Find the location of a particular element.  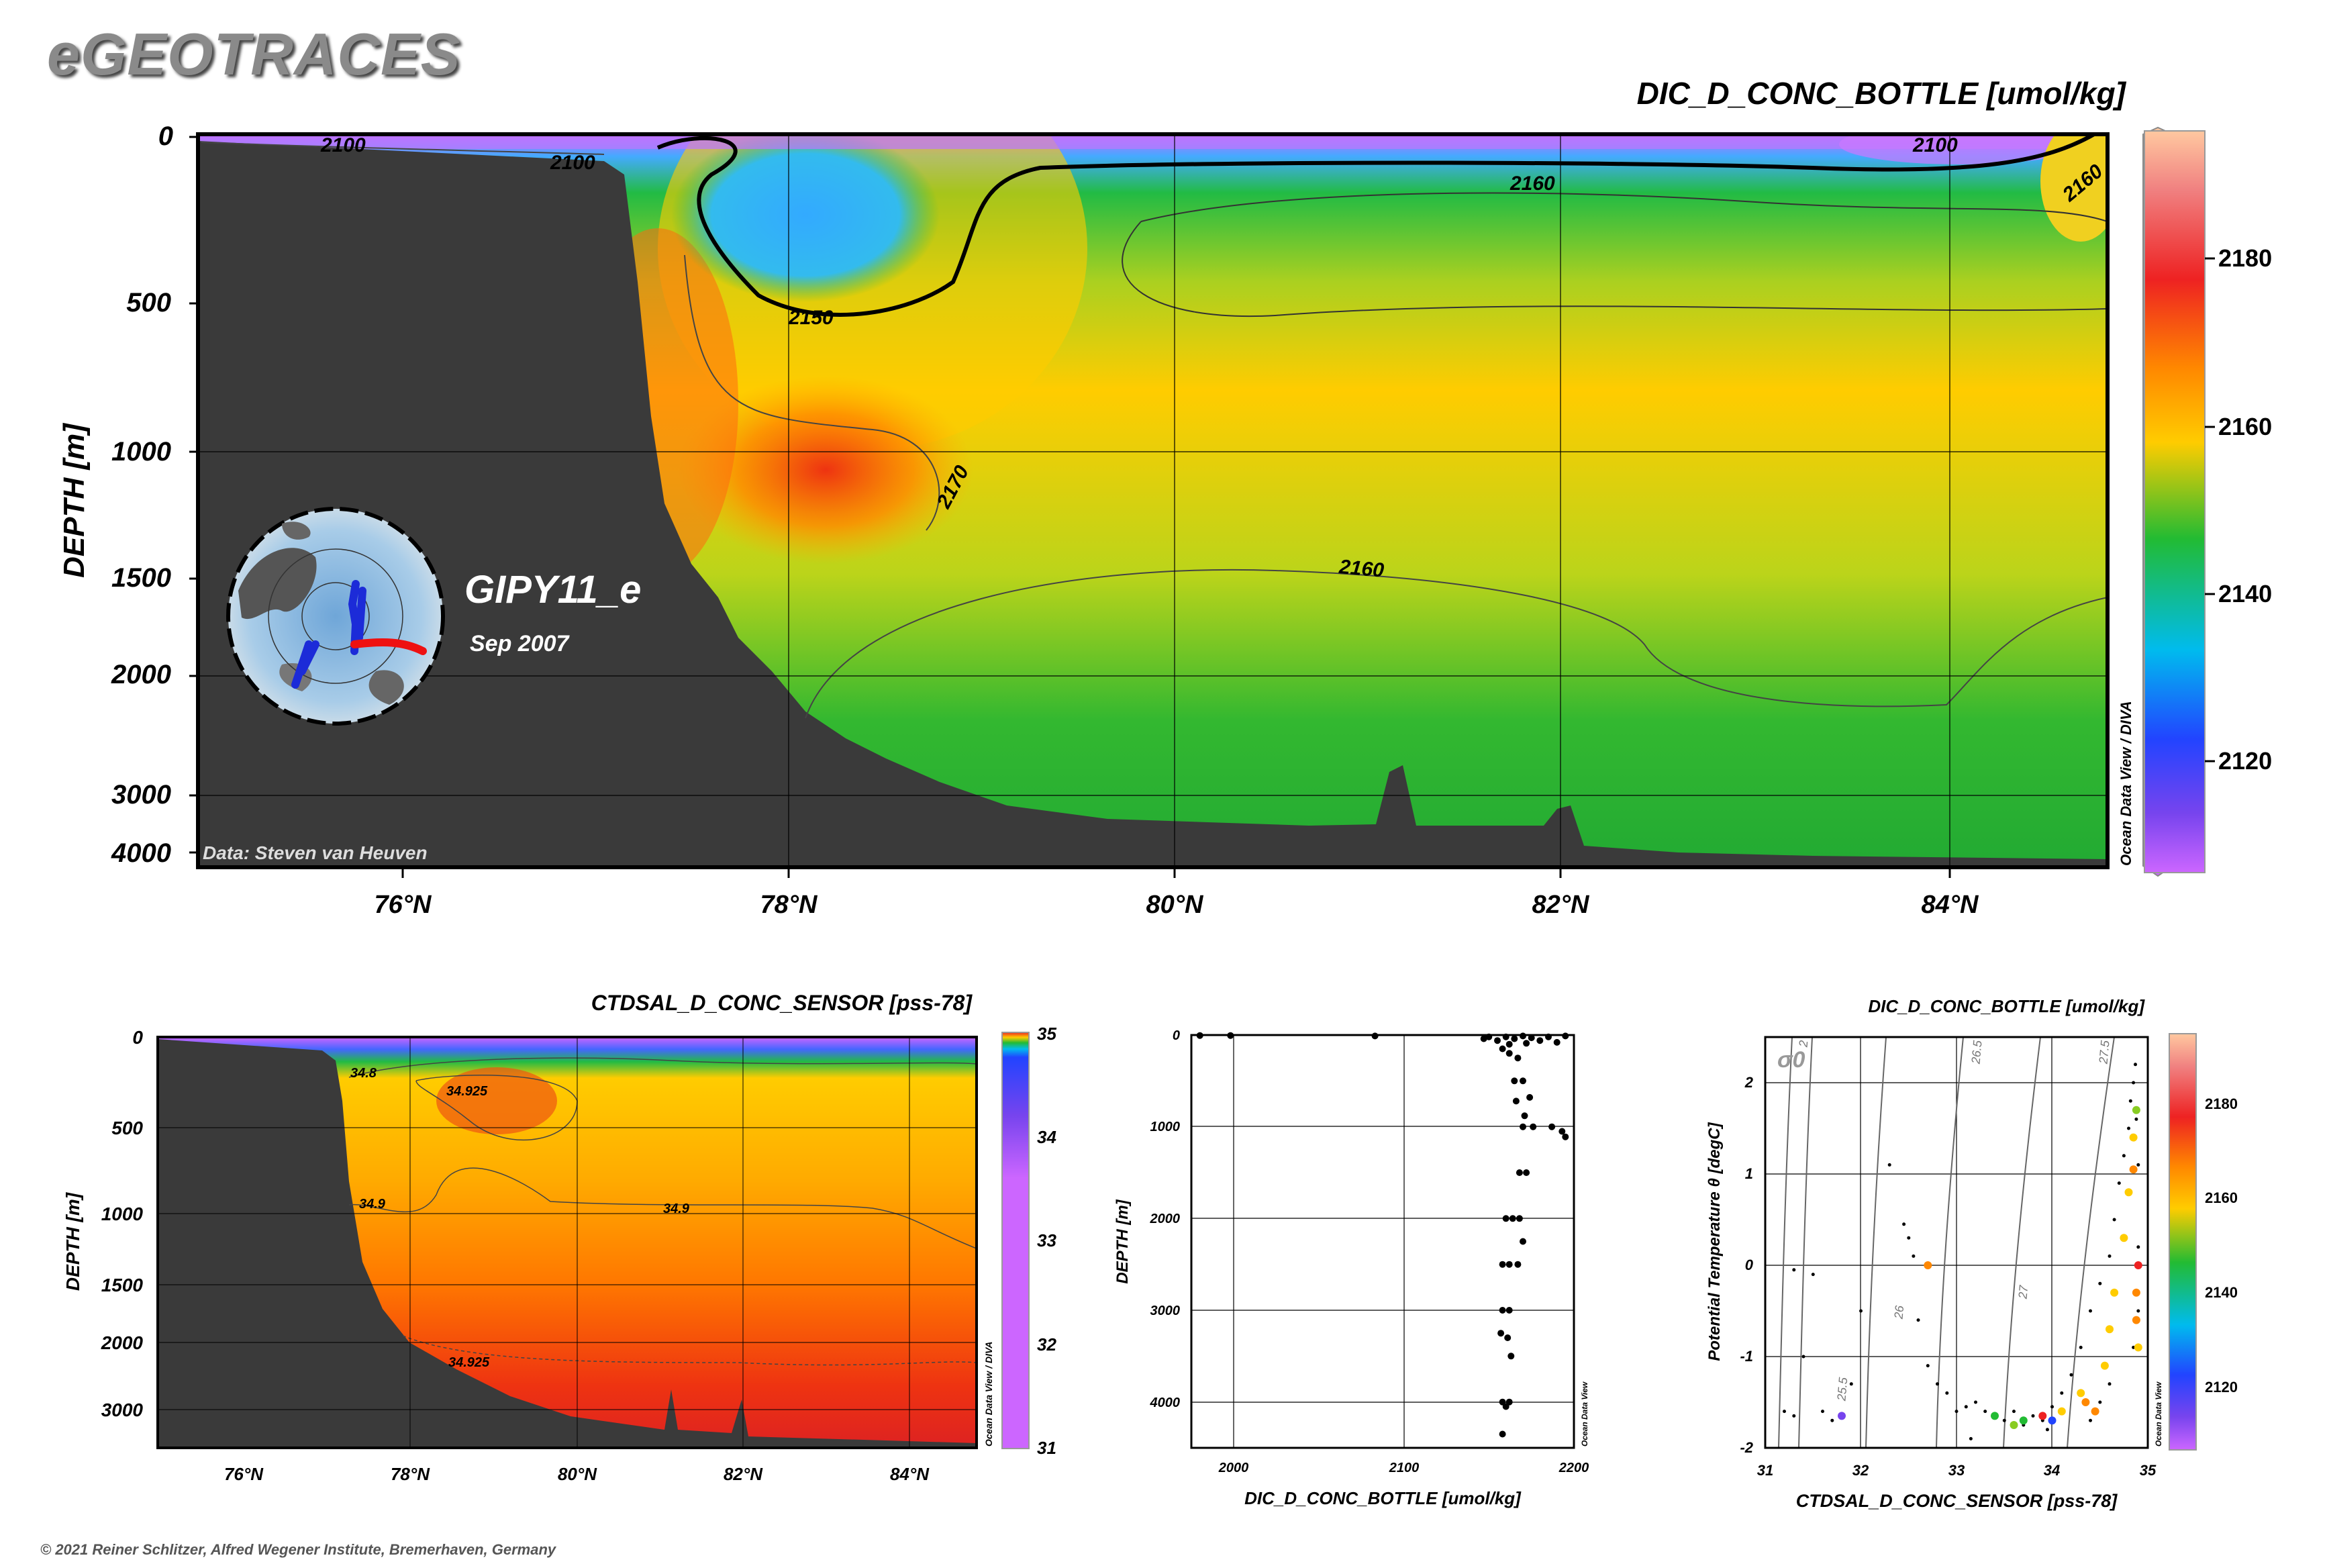

x-tick-label: 2000 is located at coordinates (1233, 1468).